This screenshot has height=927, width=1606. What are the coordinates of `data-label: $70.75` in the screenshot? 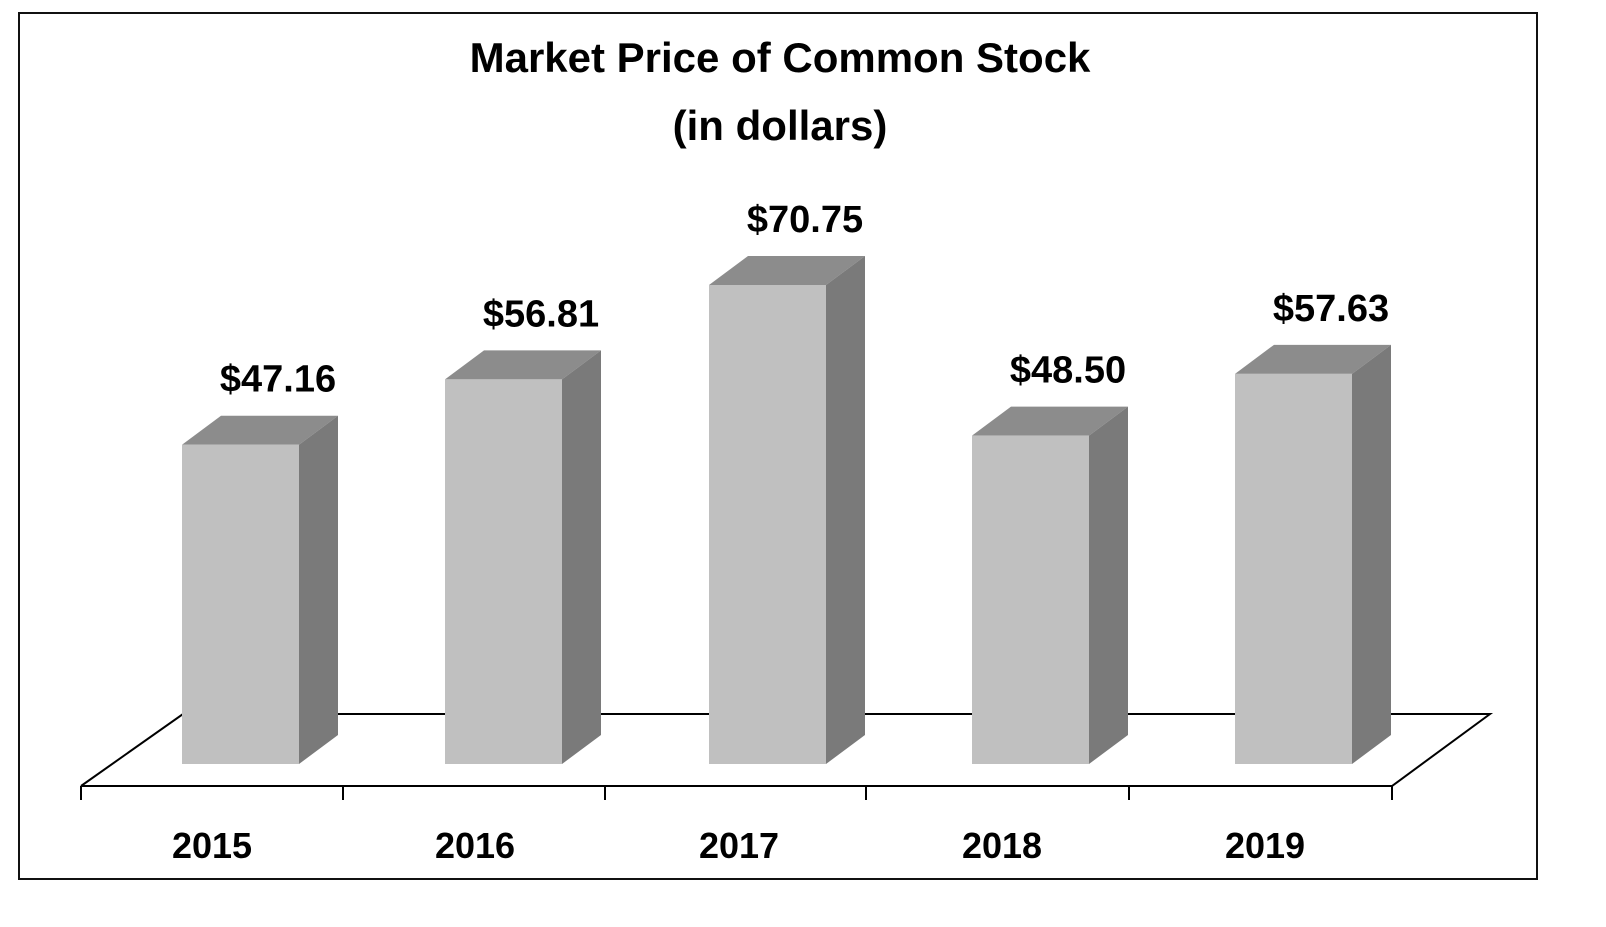 It's located at (805, 220).